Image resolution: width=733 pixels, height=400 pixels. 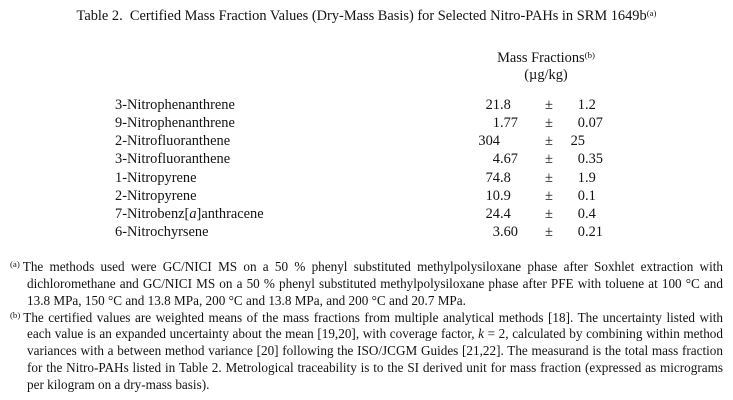 I want to click on column-header-units: (µg/kg), so click(x=546, y=74).